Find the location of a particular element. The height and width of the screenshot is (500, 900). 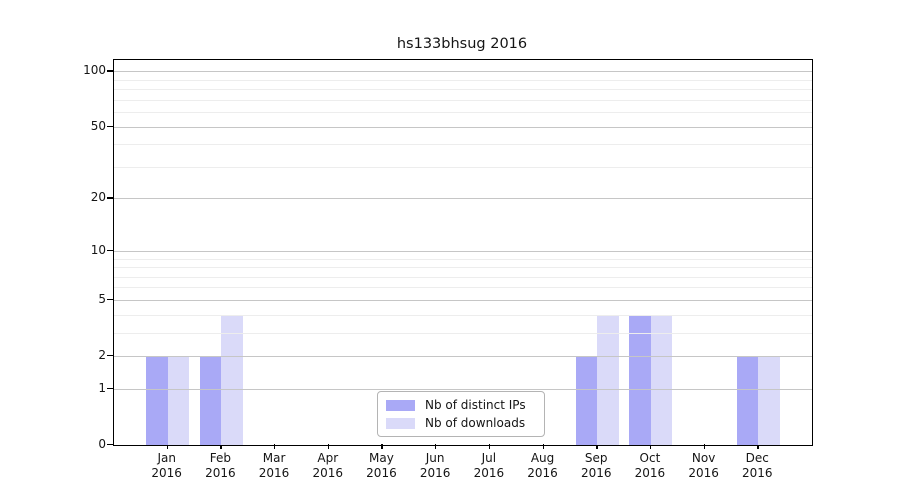

bar-distinct-ips-jan is located at coordinates (157, 400).